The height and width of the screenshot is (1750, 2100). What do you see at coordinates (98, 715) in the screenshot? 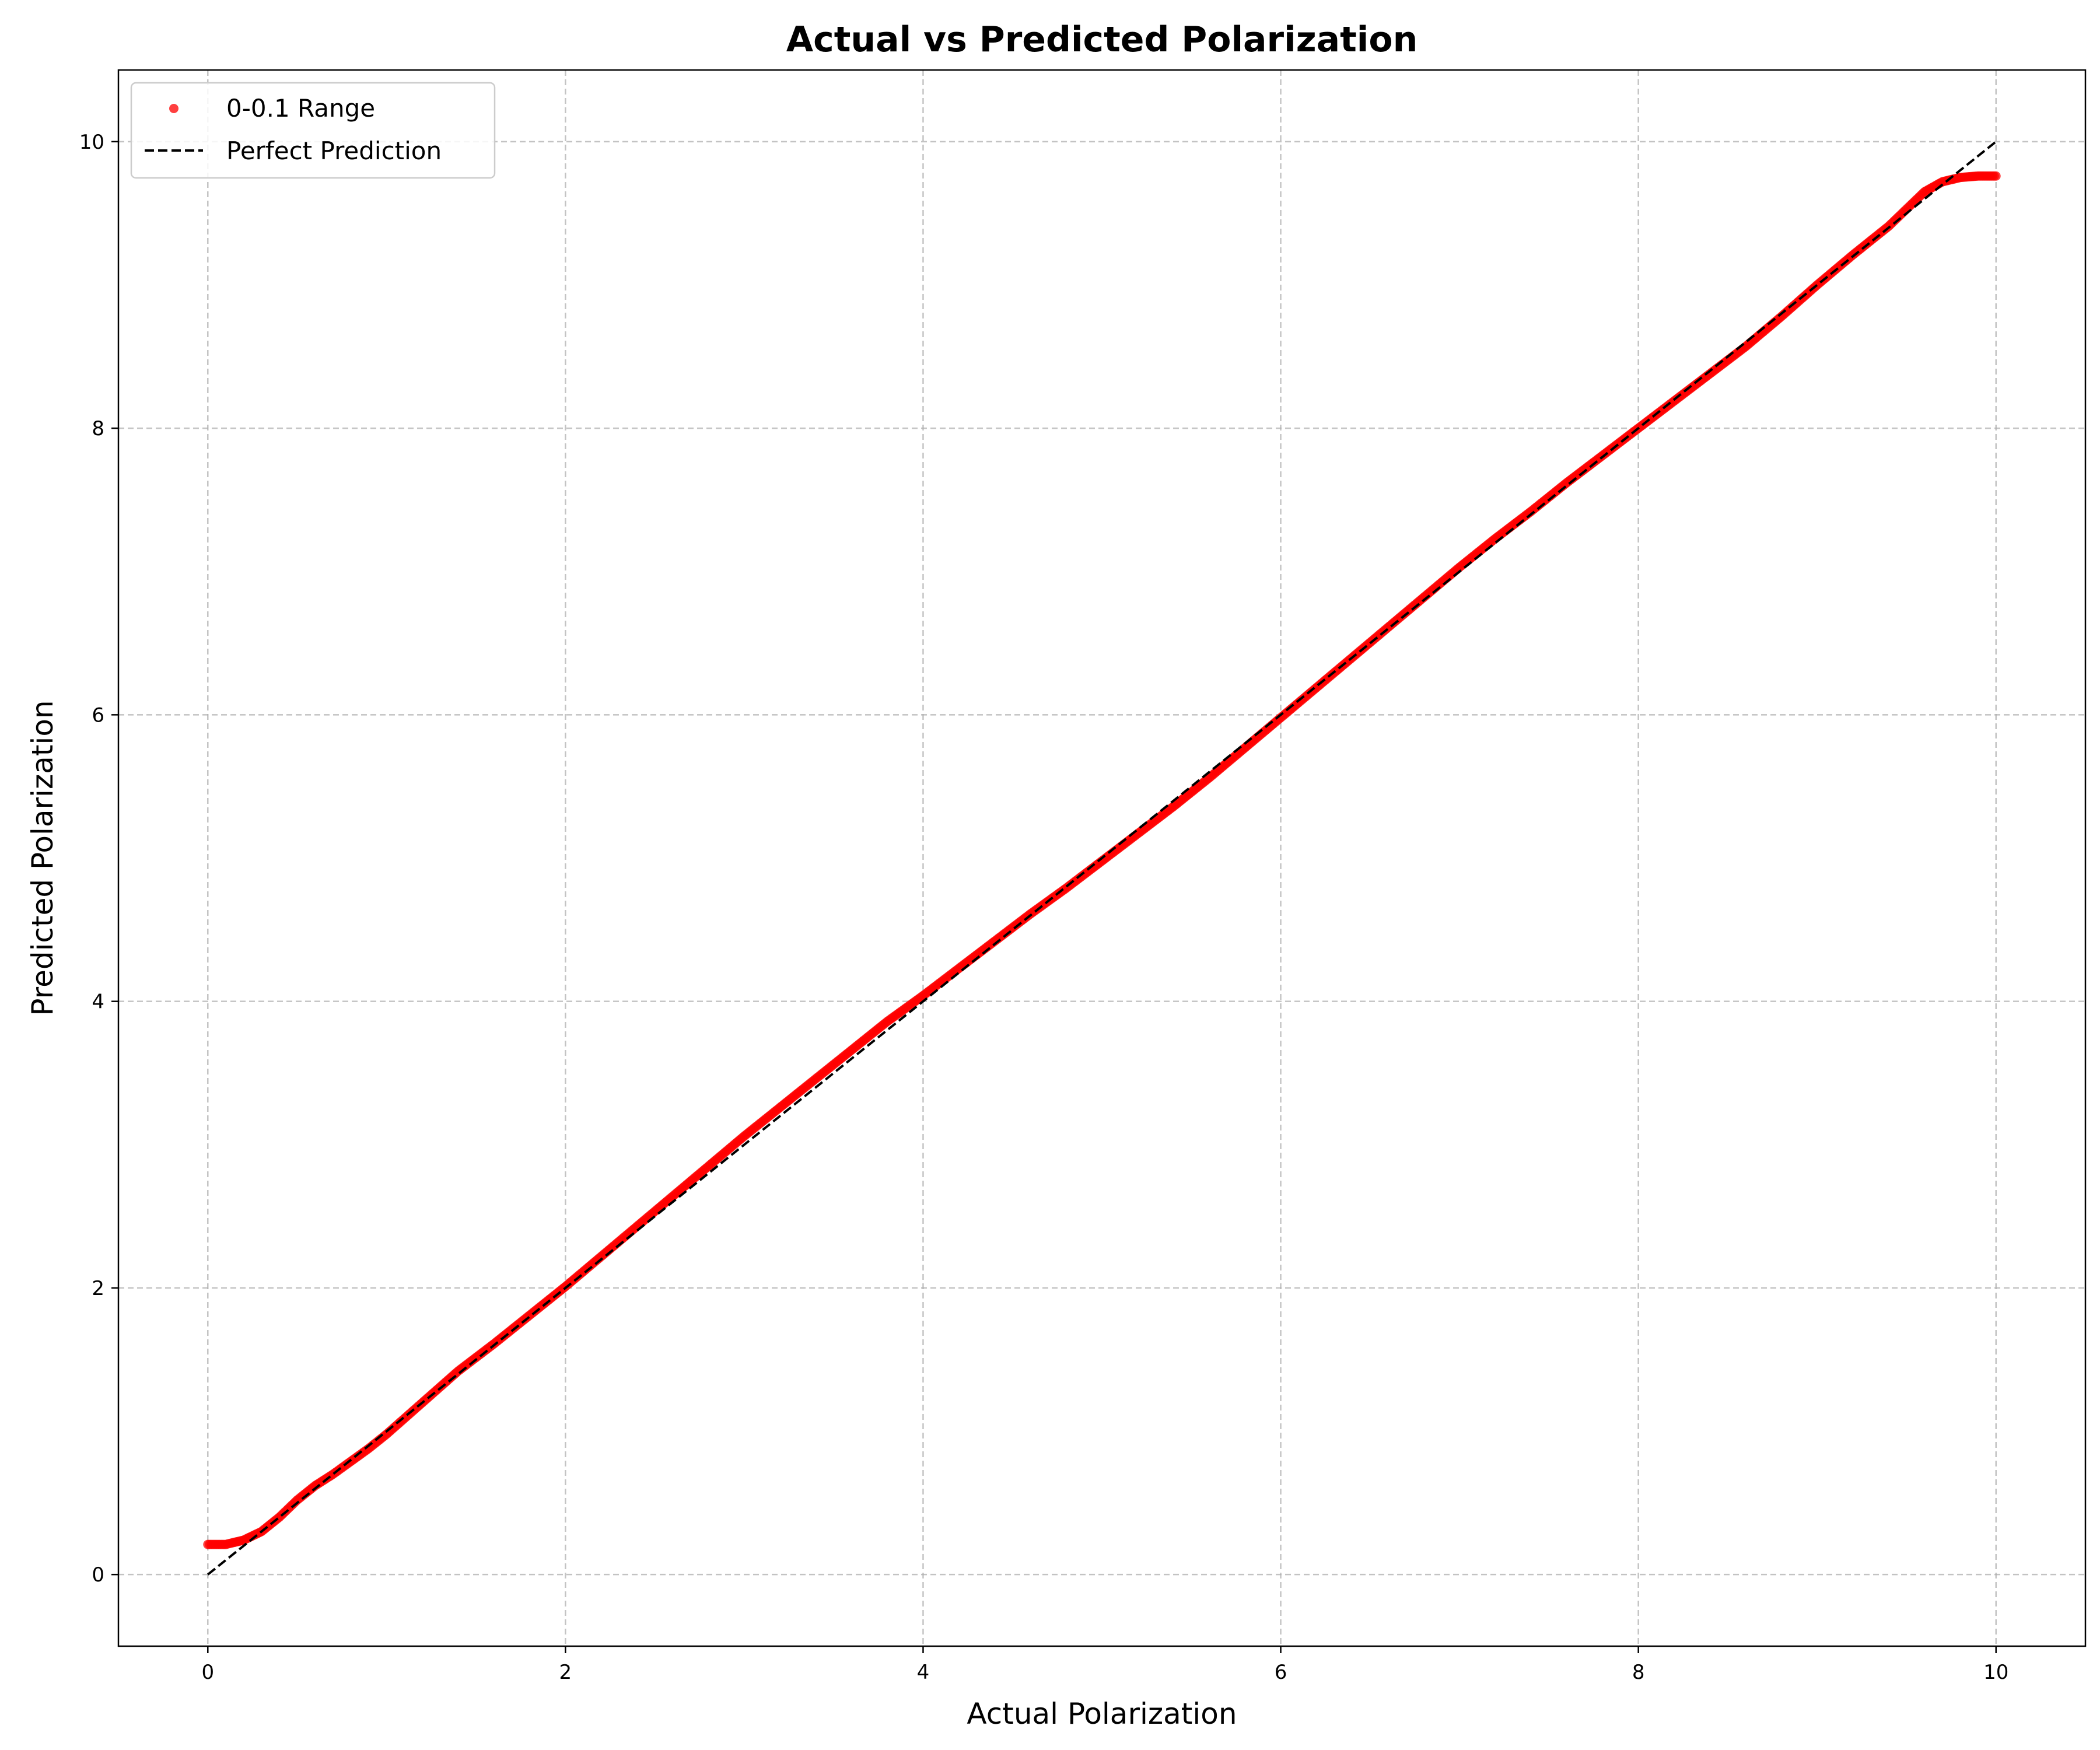
I see `y-tick-label: 6` at bounding box center [98, 715].